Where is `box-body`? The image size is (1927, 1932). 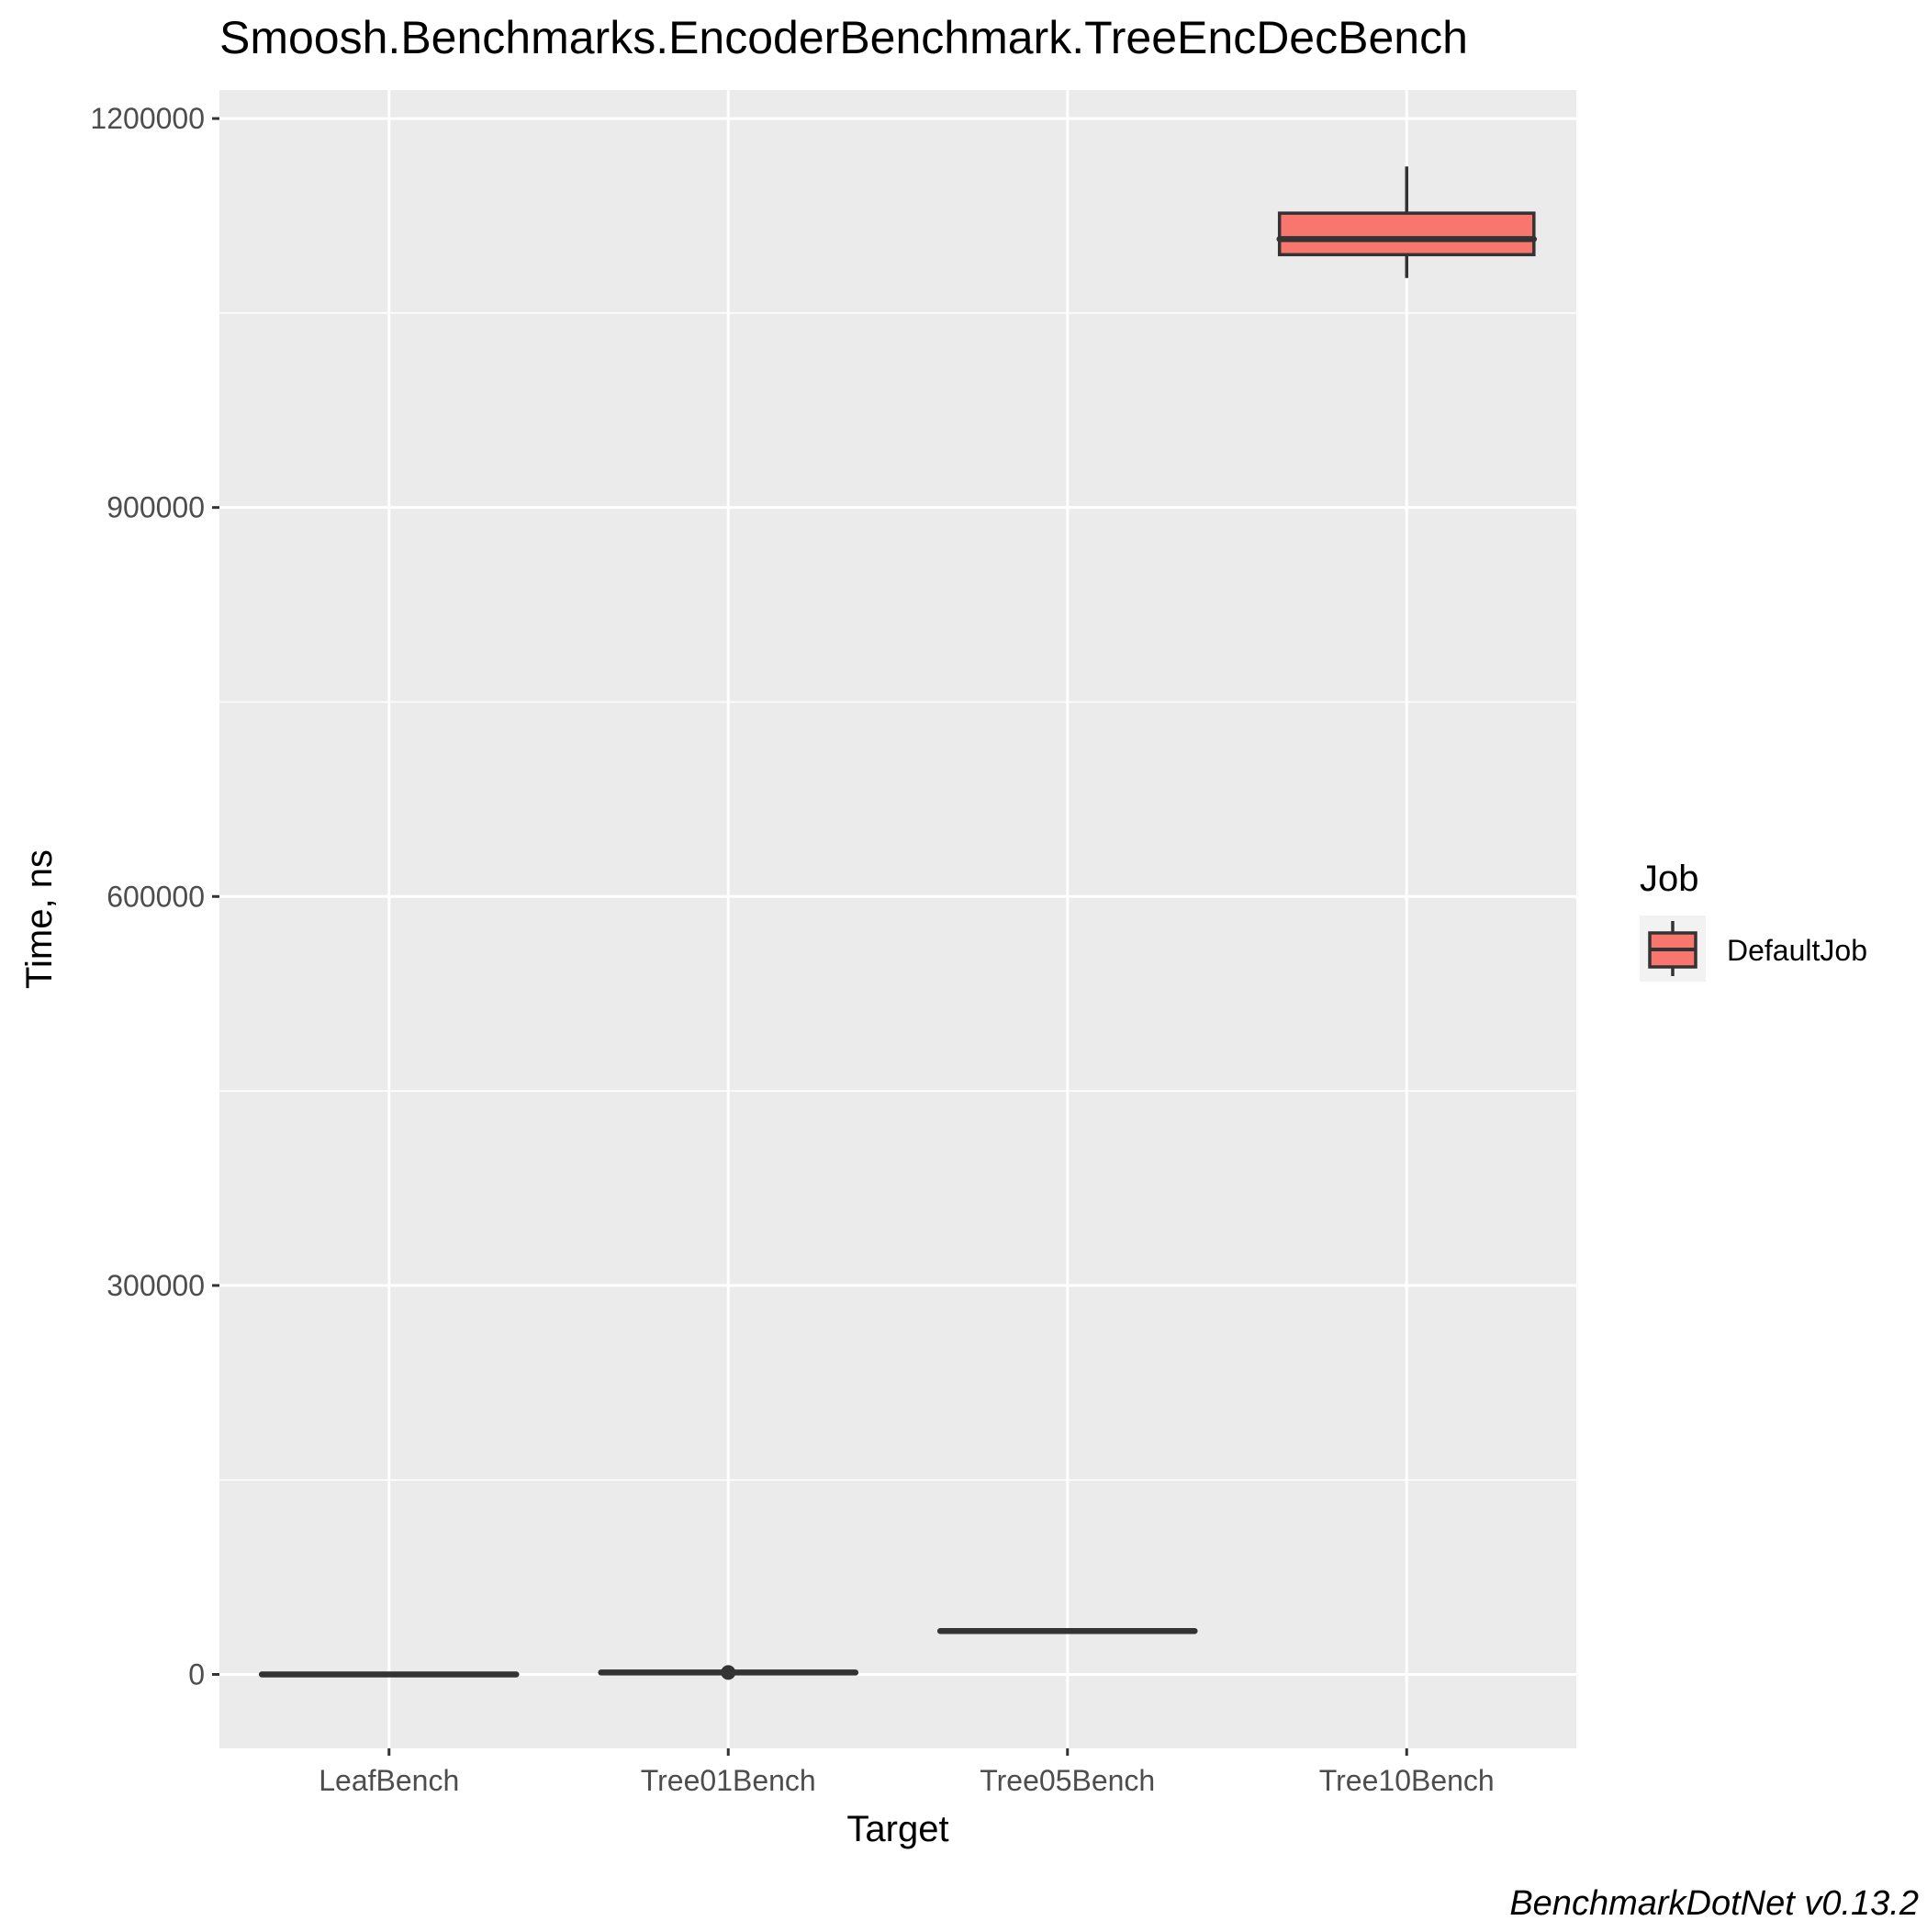
box-body is located at coordinates (1407, 234).